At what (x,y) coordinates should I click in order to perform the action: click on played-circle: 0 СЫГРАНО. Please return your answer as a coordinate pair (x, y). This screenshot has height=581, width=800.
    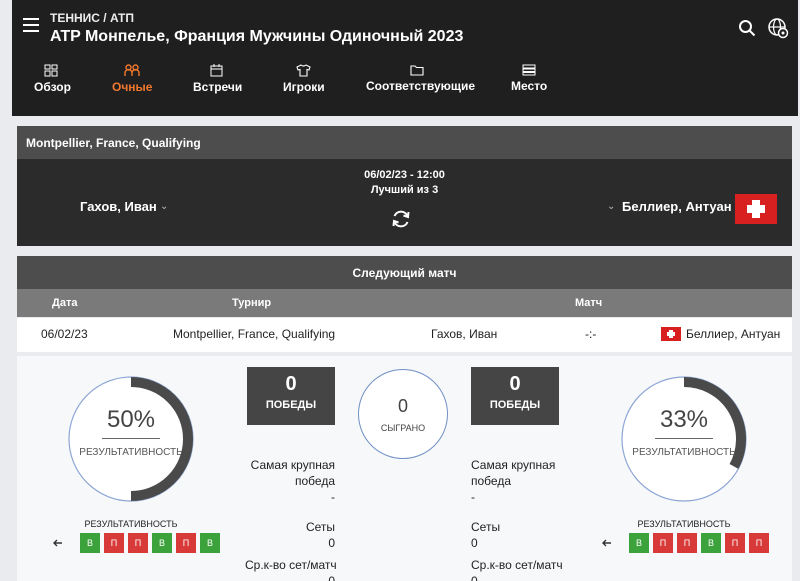
    Looking at the image, I should click on (403, 414).